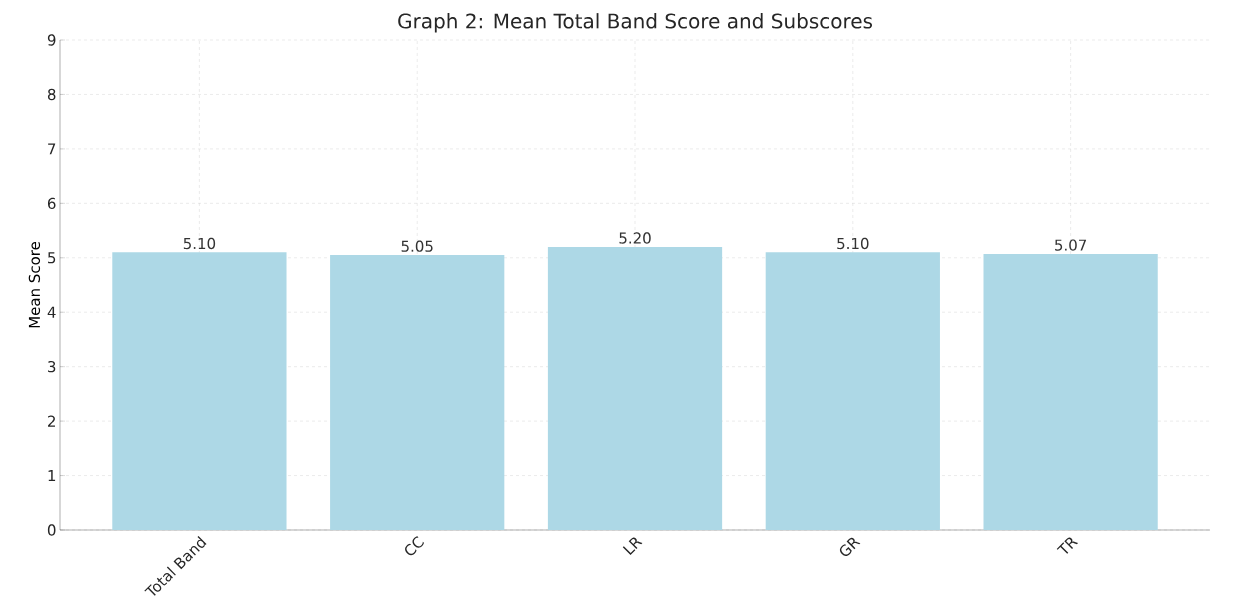  What do you see at coordinates (1071, 245) in the screenshot?
I see `data-label: 5.07` at bounding box center [1071, 245].